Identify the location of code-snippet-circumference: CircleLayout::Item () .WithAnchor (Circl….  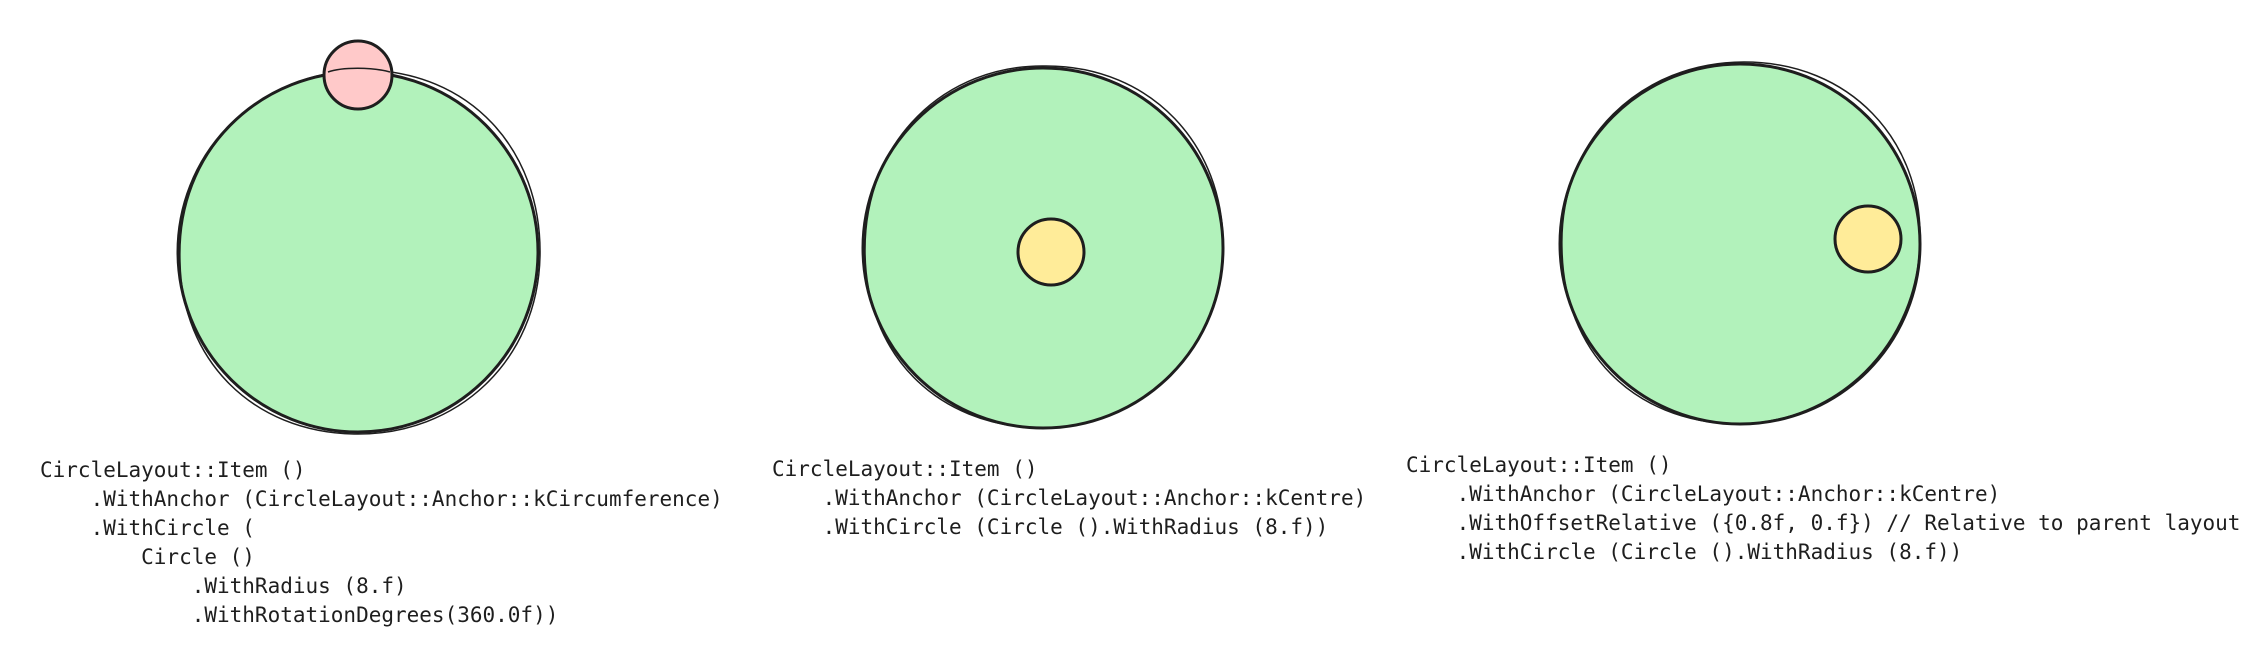
(381, 543).